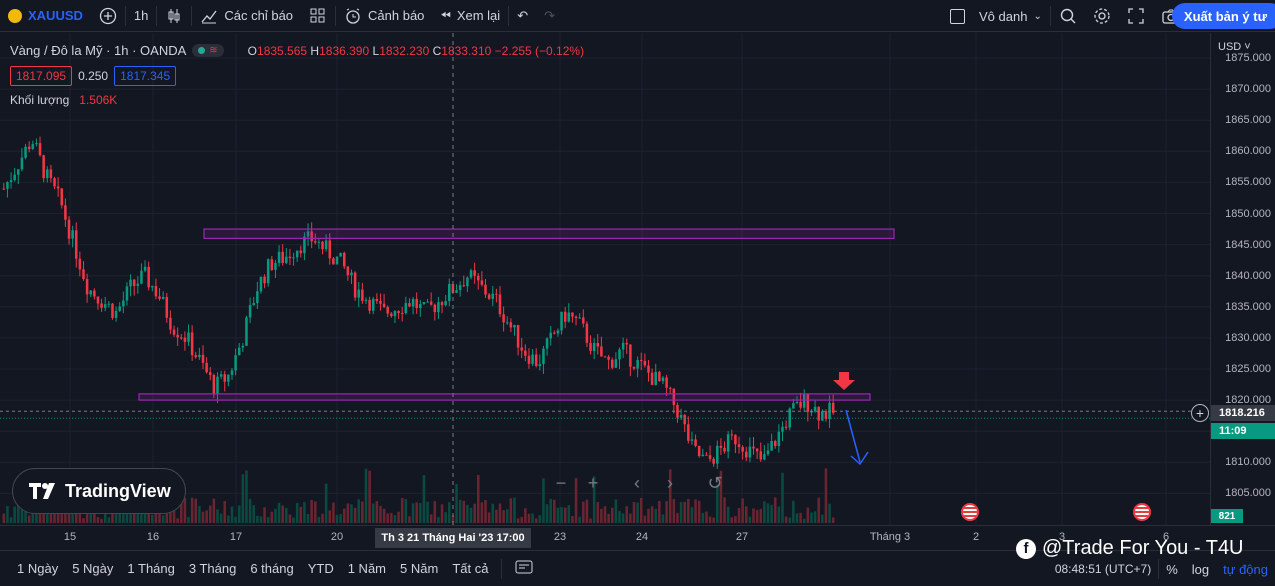  What do you see at coordinates (593, 483) in the screenshot?
I see `zoom-in-button: +` at bounding box center [593, 483].